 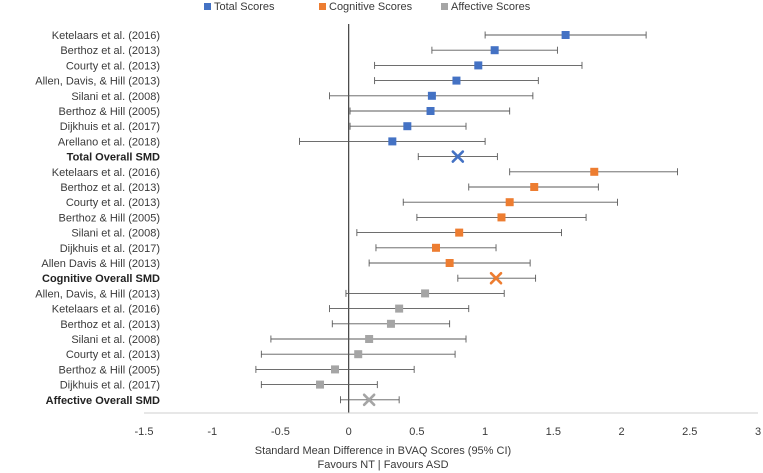 What do you see at coordinates (758, 432) in the screenshot?
I see `x-tick-label: 3` at bounding box center [758, 432].